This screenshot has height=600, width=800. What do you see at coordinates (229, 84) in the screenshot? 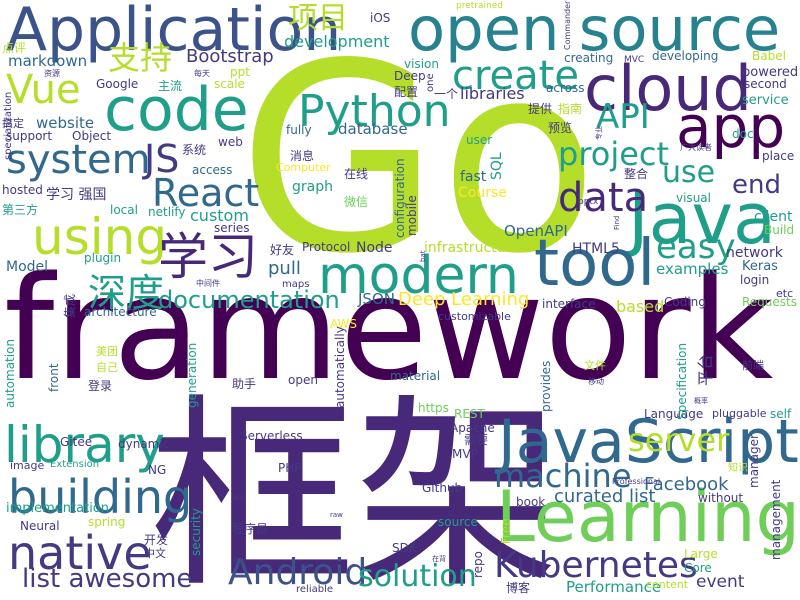
I see `word-scale: scale` at bounding box center [229, 84].